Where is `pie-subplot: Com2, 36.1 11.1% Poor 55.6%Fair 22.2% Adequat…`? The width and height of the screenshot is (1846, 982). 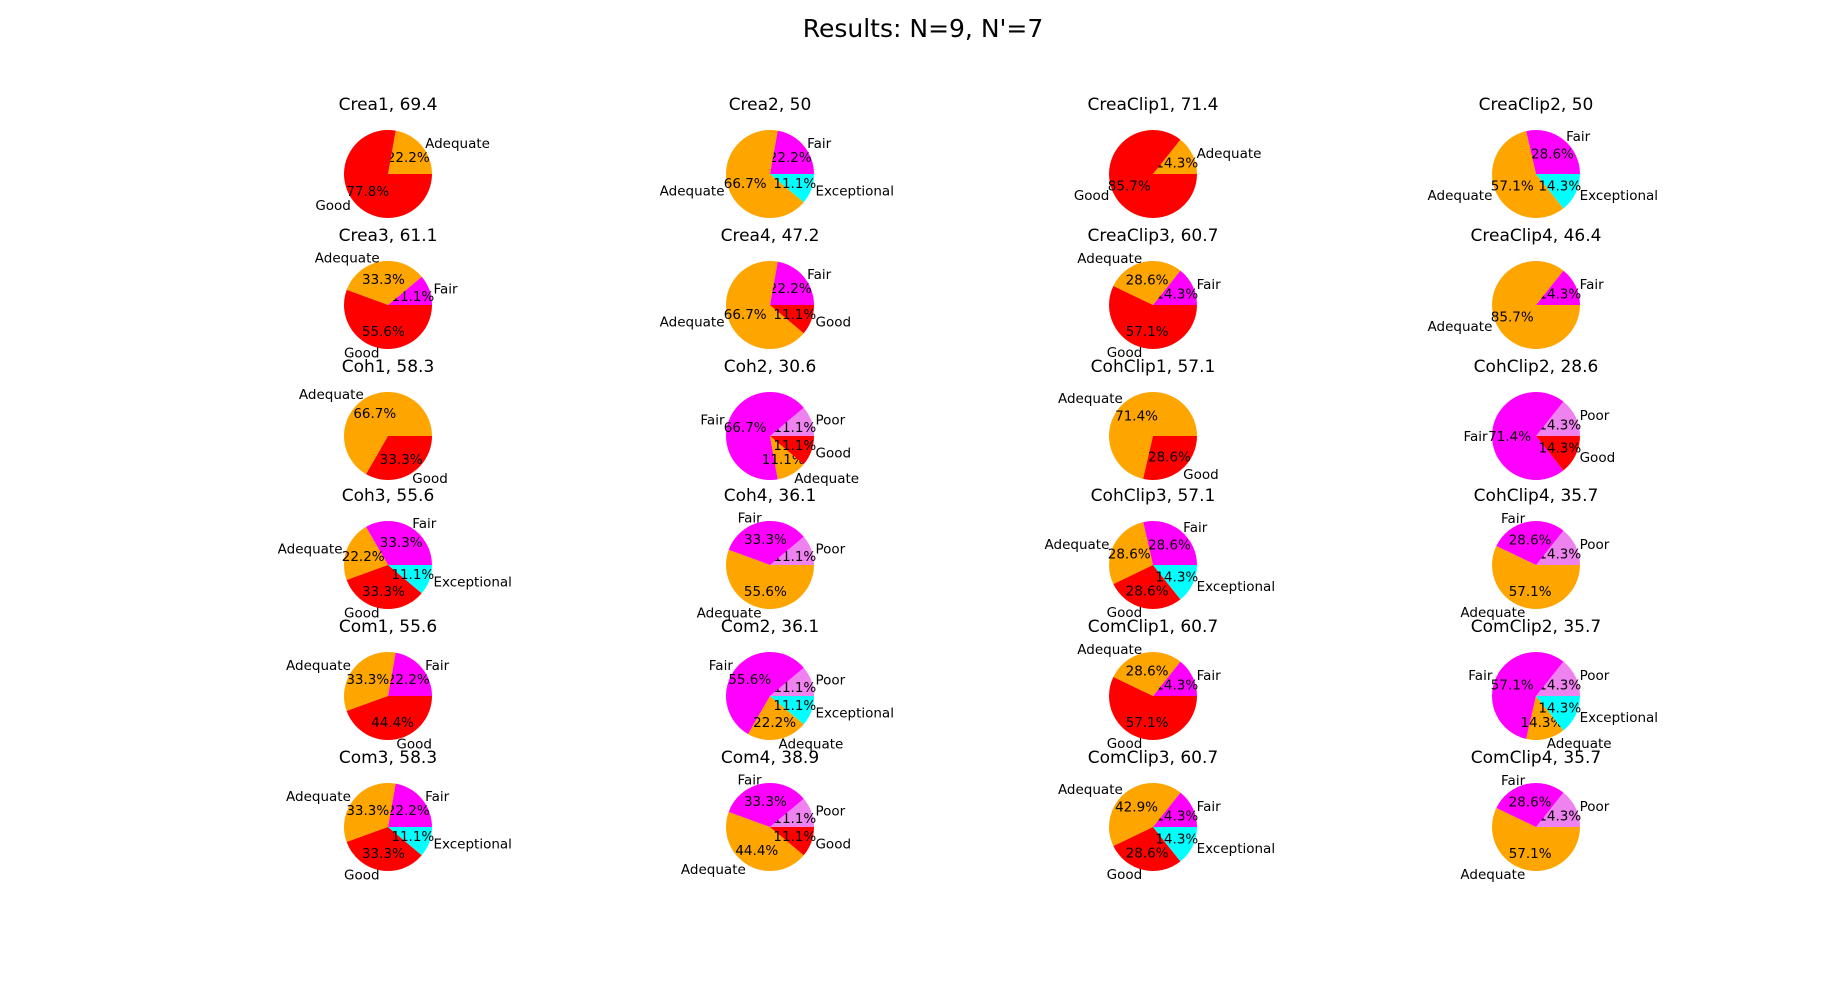 pie-subplot: Com2, 36.1 11.1% Poor 55.6%Fair 22.2% Adequat… is located at coordinates (801, 685).